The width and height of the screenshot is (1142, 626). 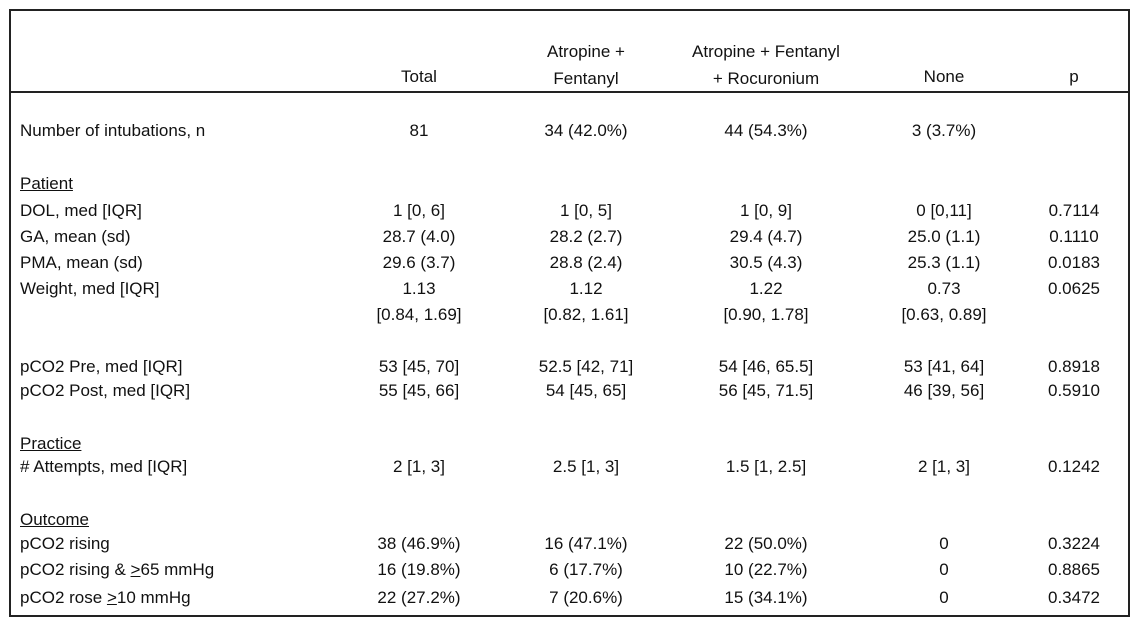 What do you see at coordinates (81, 262) in the screenshot?
I see `row-label: PMA, mean (sd)` at bounding box center [81, 262].